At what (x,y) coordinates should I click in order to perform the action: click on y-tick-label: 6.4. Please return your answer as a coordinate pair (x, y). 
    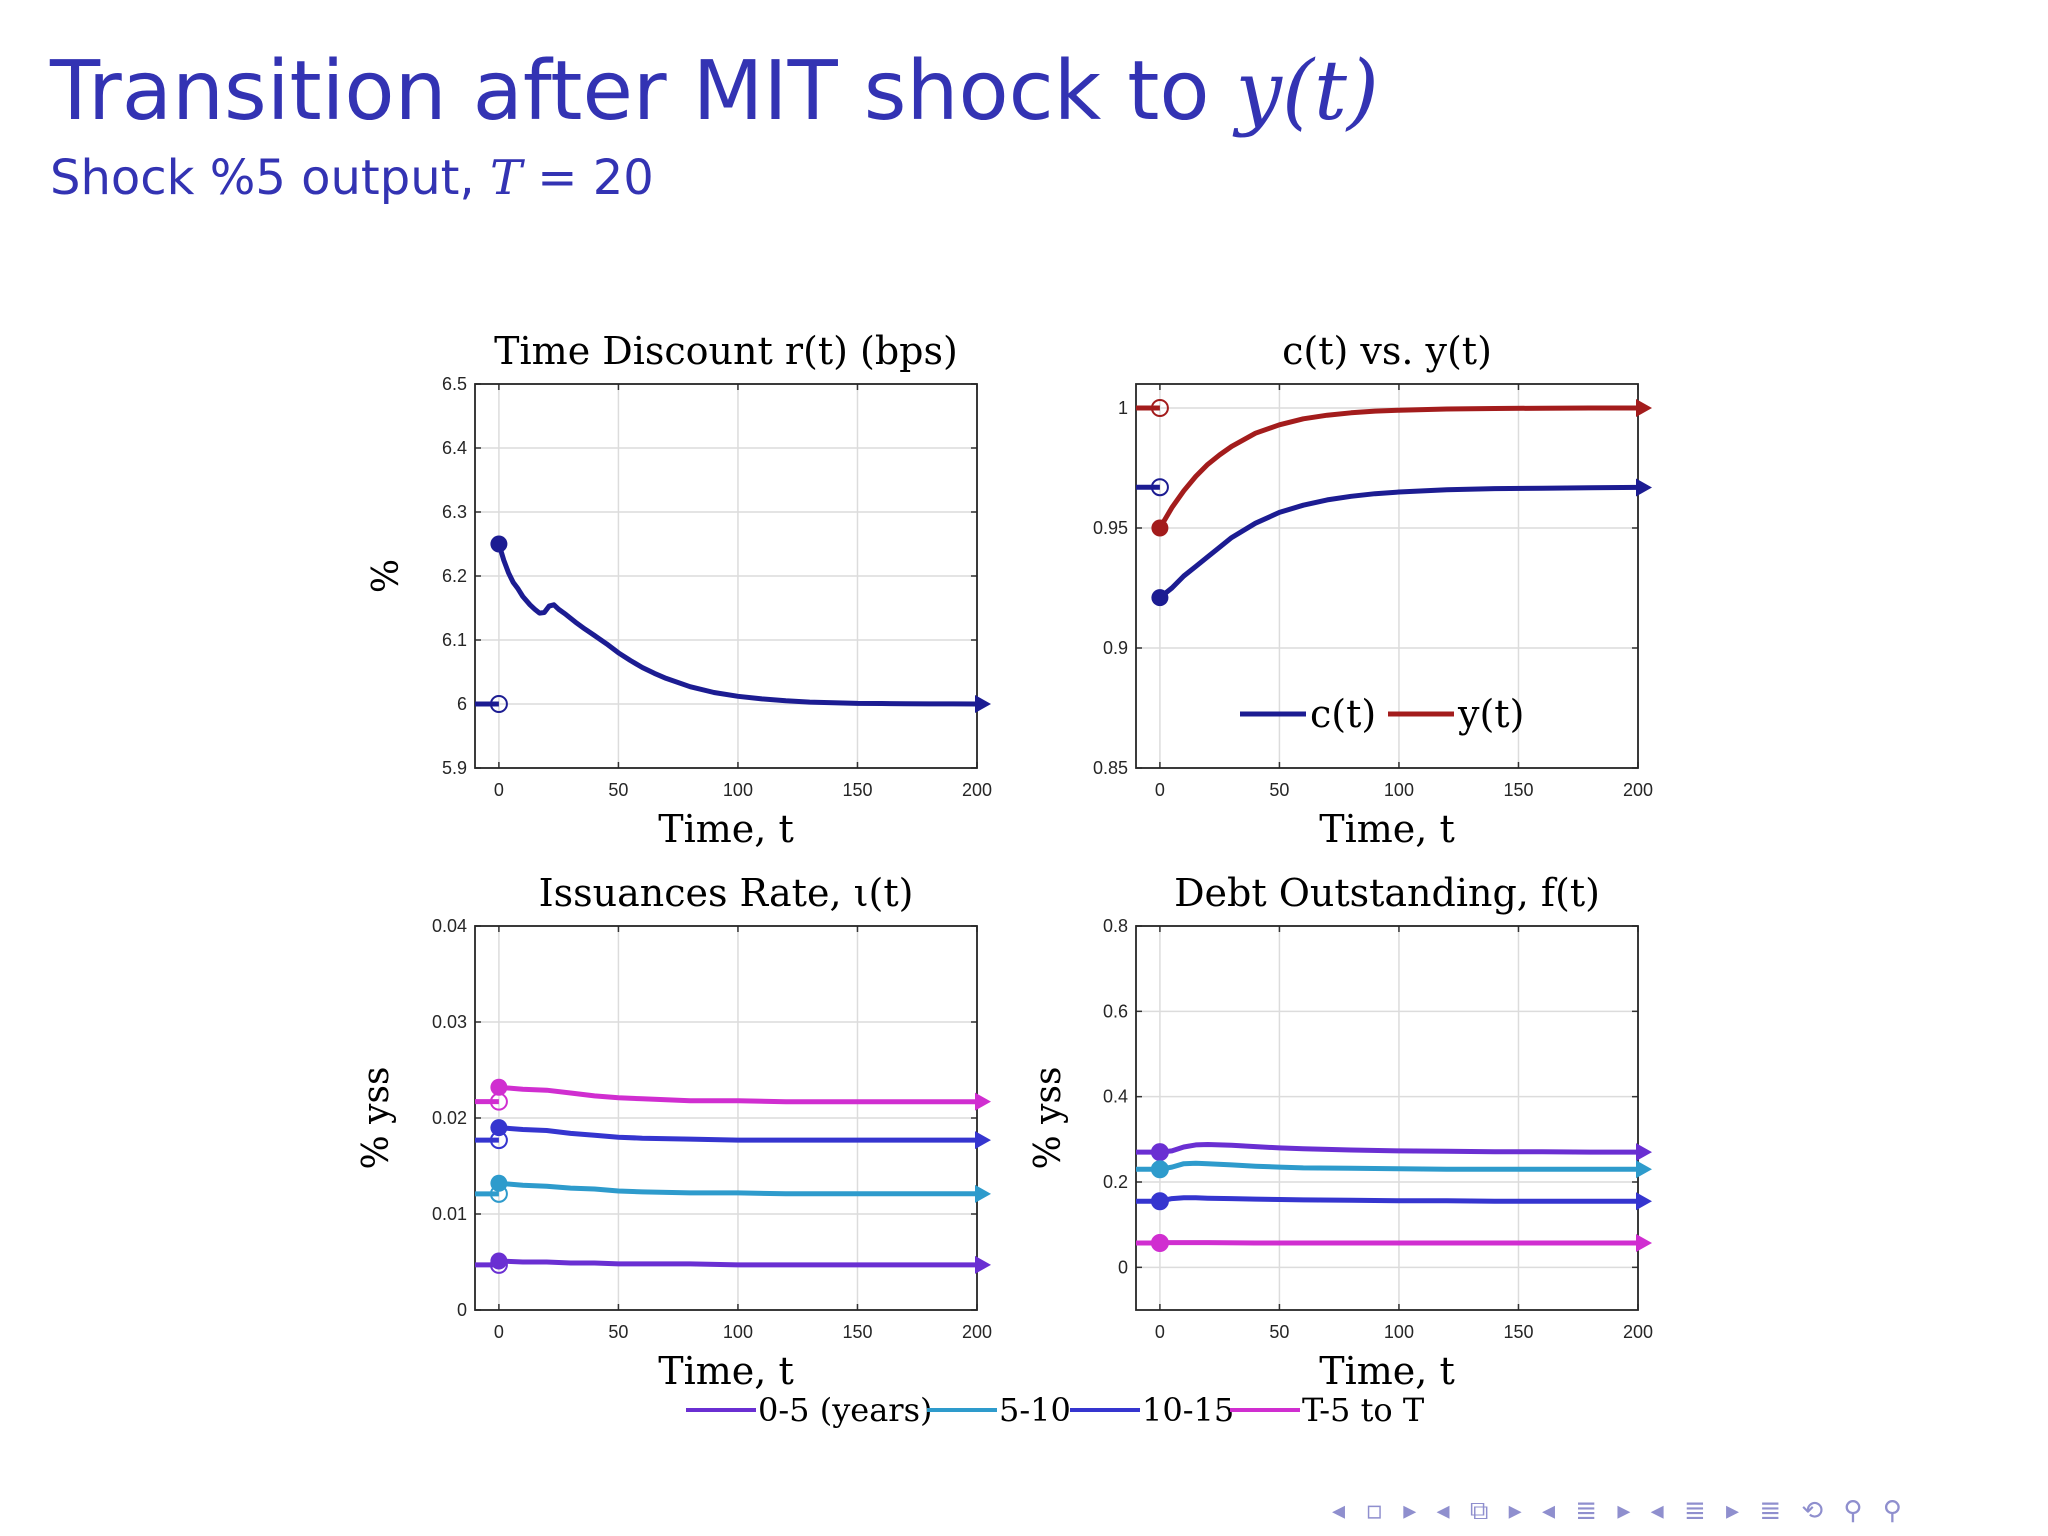
    Looking at the image, I should click on (454, 448).